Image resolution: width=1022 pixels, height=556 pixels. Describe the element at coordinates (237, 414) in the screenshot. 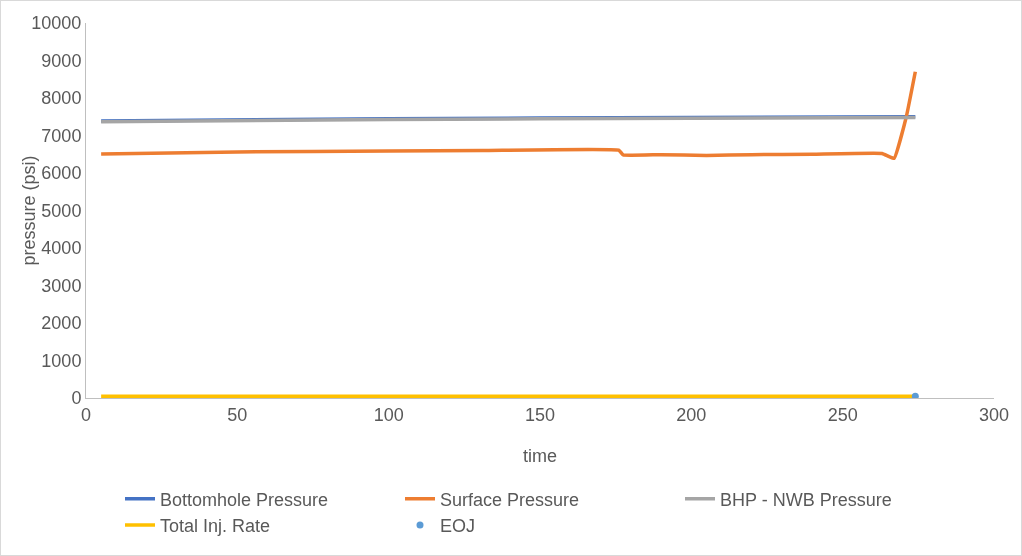

I see `x-tick-label: 50` at that location.